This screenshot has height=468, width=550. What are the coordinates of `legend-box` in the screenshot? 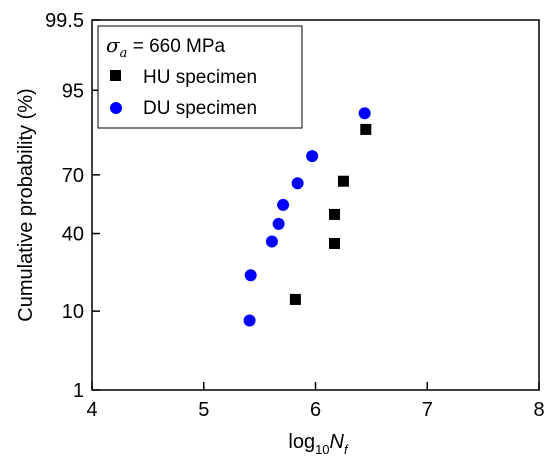 It's located at (200, 77).